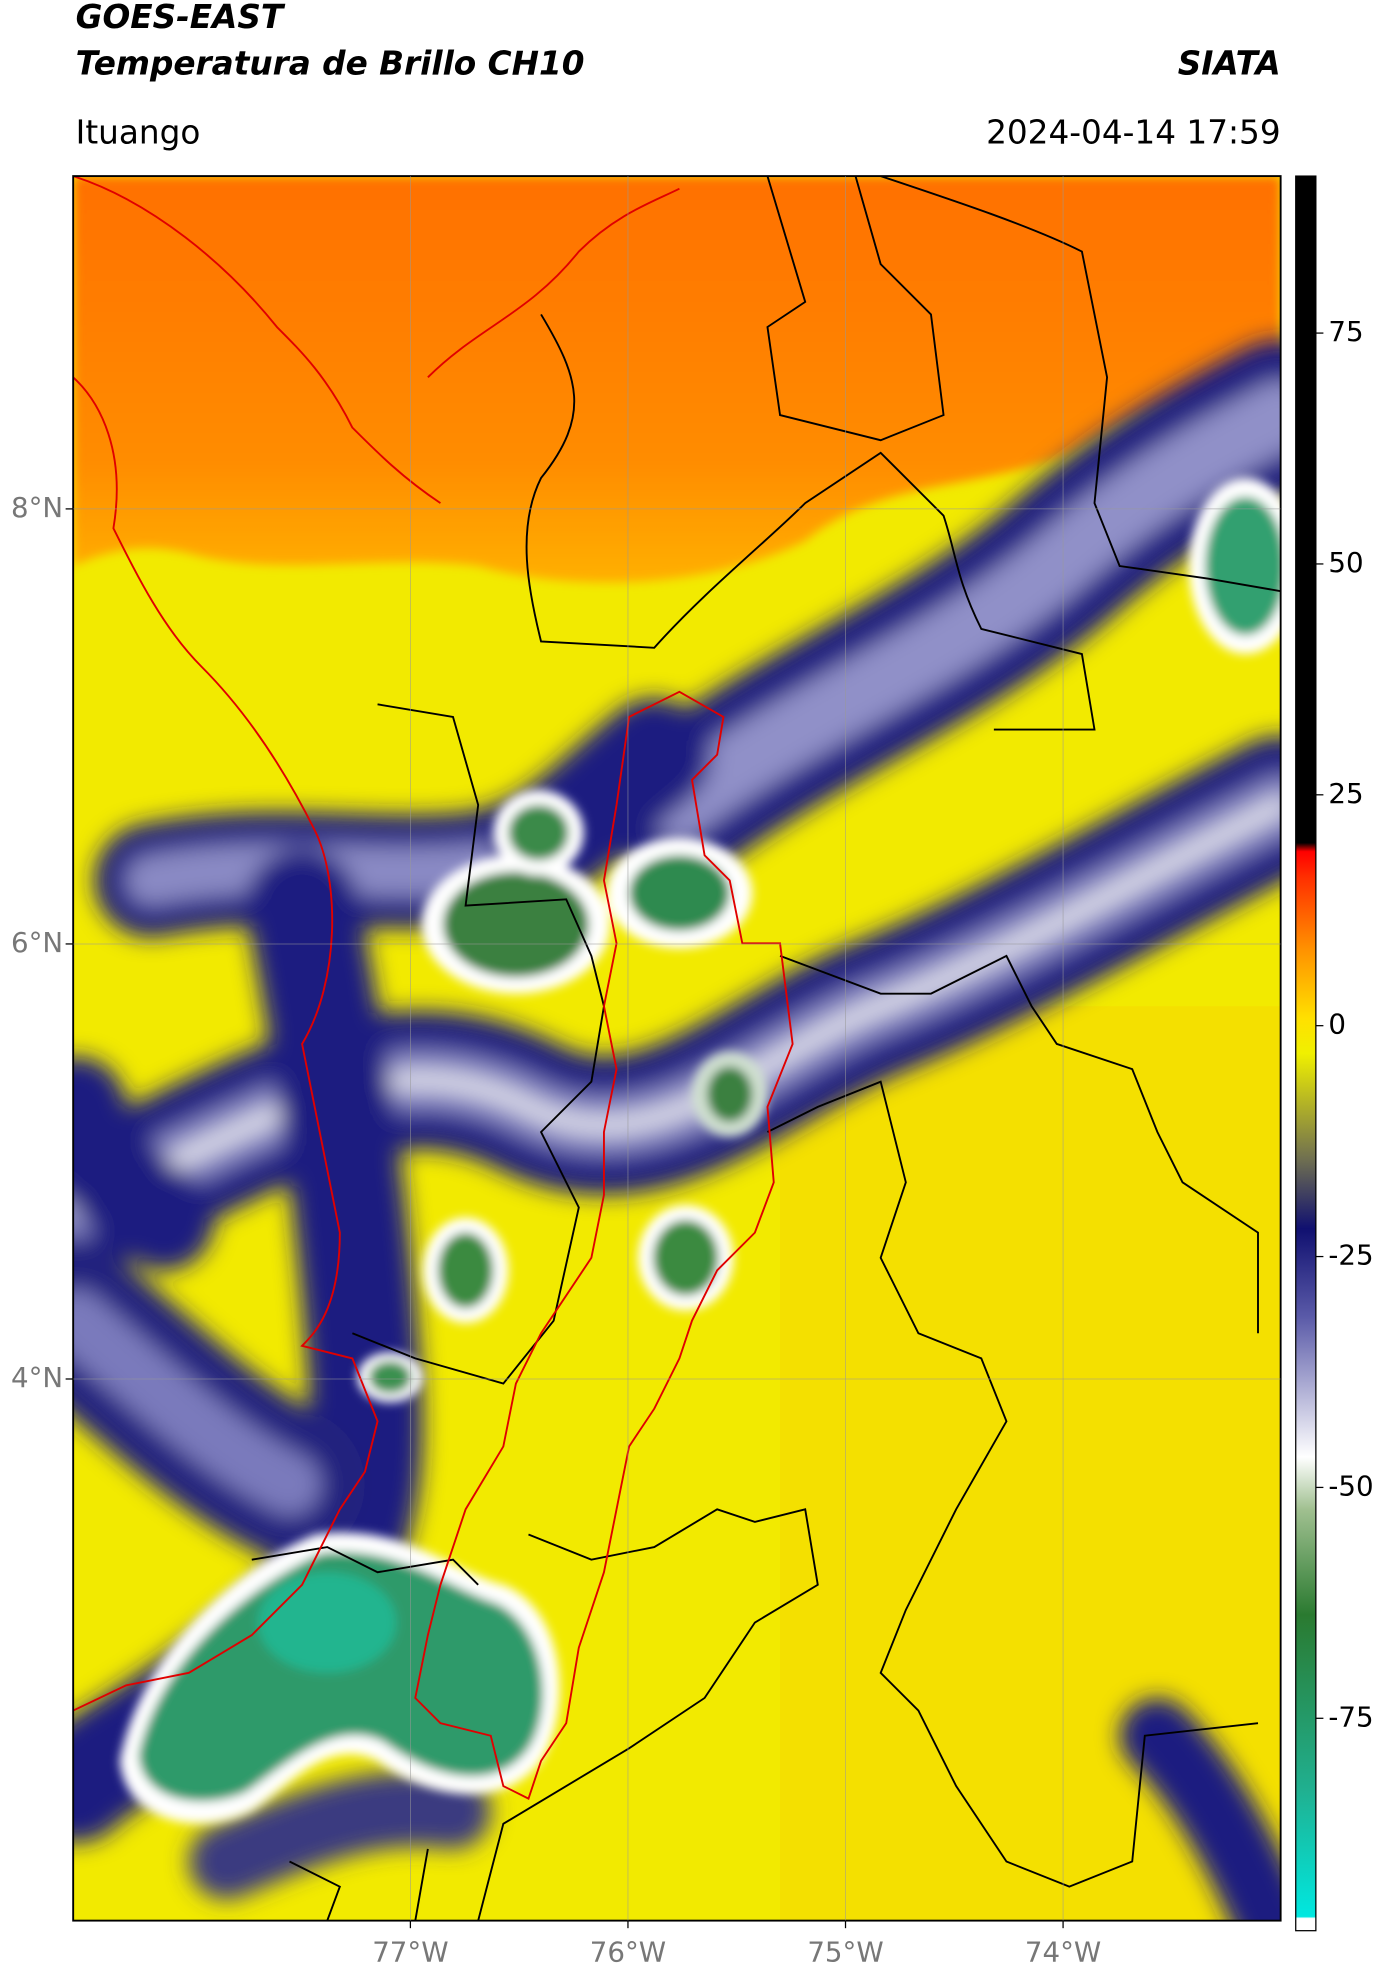 The height and width of the screenshot is (1981, 1384). What do you see at coordinates (1345, 562) in the screenshot?
I see `colorbar-tick-label: 50` at bounding box center [1345, 562].